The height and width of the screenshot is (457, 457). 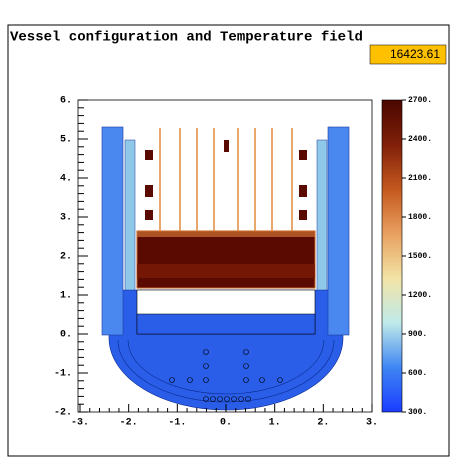 I want to click on y-tick-label: -1., so click(x=63, y=374).